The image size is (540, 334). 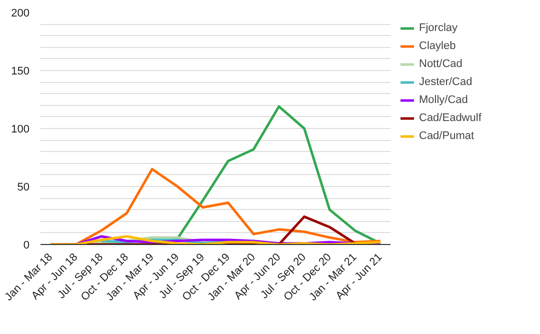 What do you see at coordinates (20, 130) in the screenshot?
I see `y-tick-label: 100` at bounding box center [20, 130].